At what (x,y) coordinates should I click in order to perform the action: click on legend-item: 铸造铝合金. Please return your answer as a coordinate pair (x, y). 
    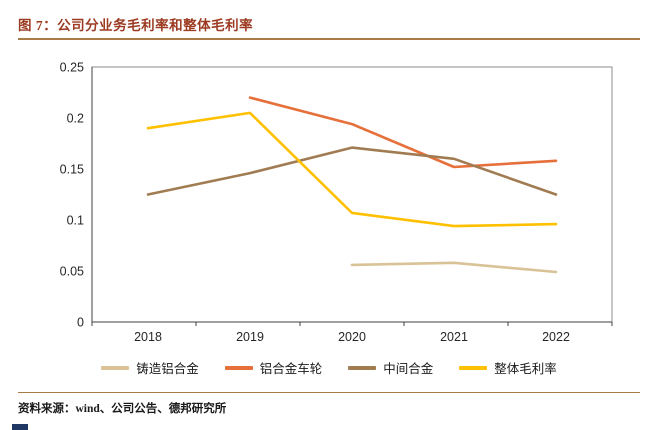
    Looking at the image, I should click on (150, 367).